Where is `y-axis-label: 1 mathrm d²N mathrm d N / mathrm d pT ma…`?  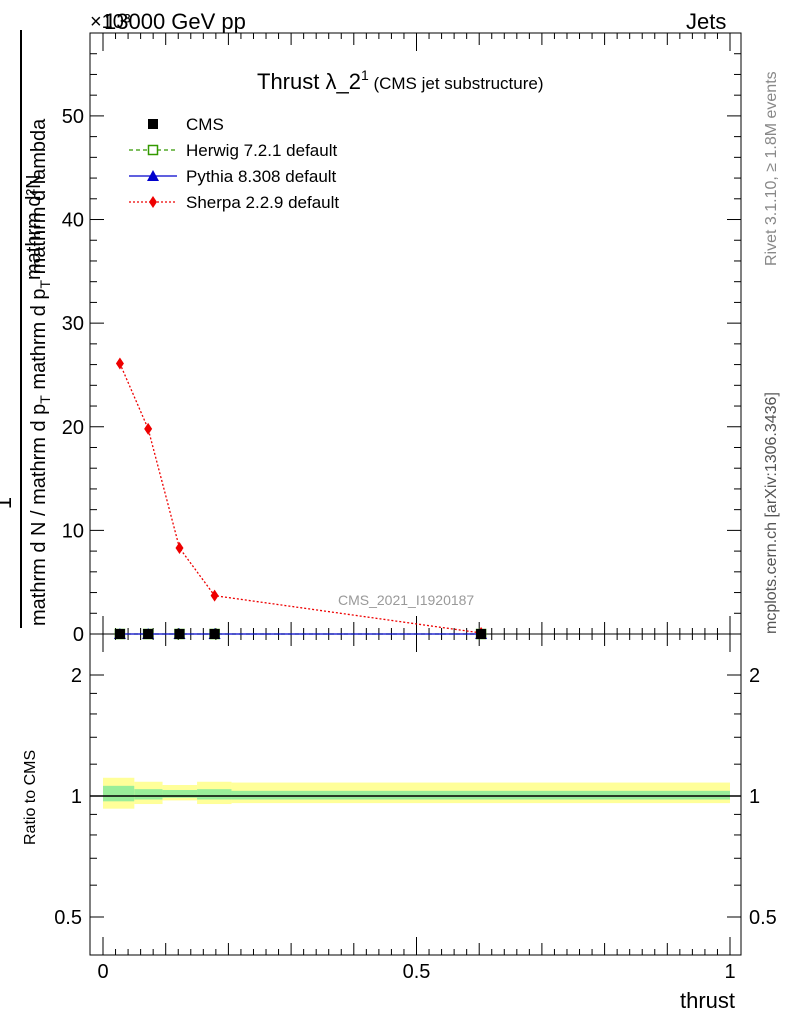
y-axis-label: 1 mathrm d²N mathrm d N / mathrm d pT ma… is located at coordinates (30, 317).